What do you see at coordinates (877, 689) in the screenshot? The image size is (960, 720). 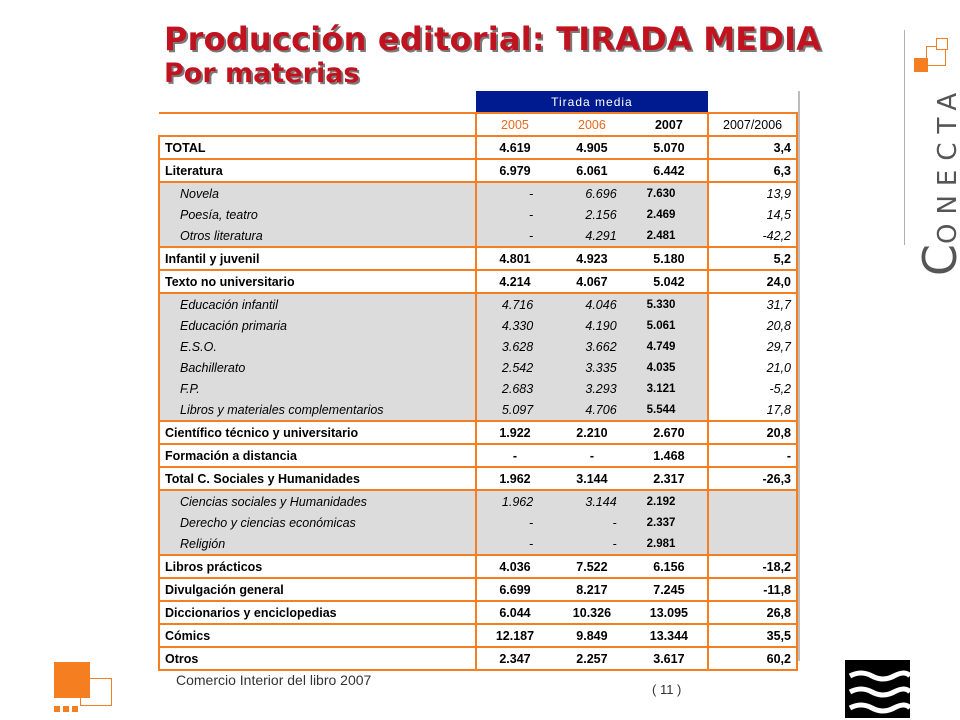 I see `publisher-logo-icon` at bounding box center [877, 689].